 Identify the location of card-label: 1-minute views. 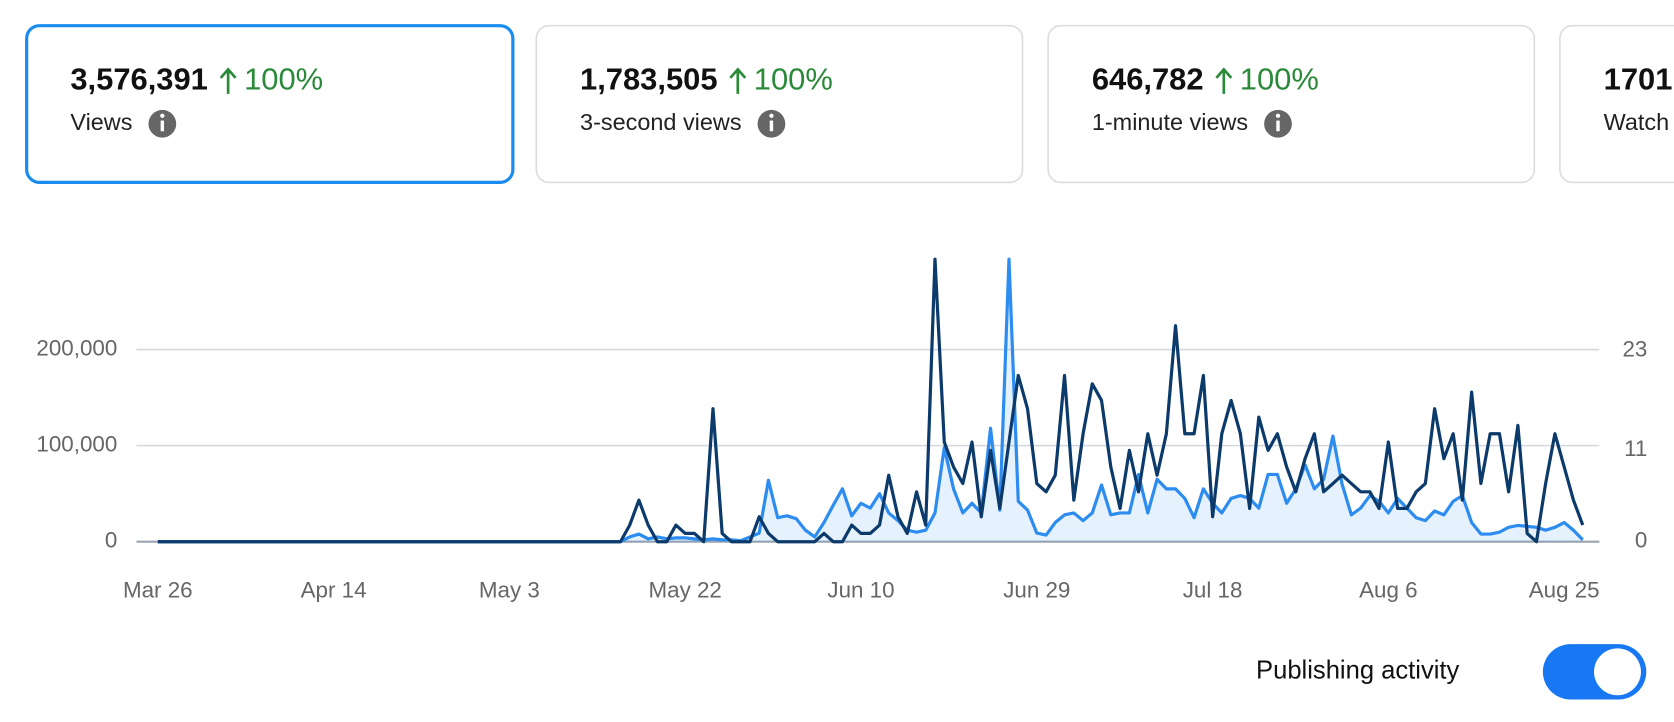
(1170, 122).